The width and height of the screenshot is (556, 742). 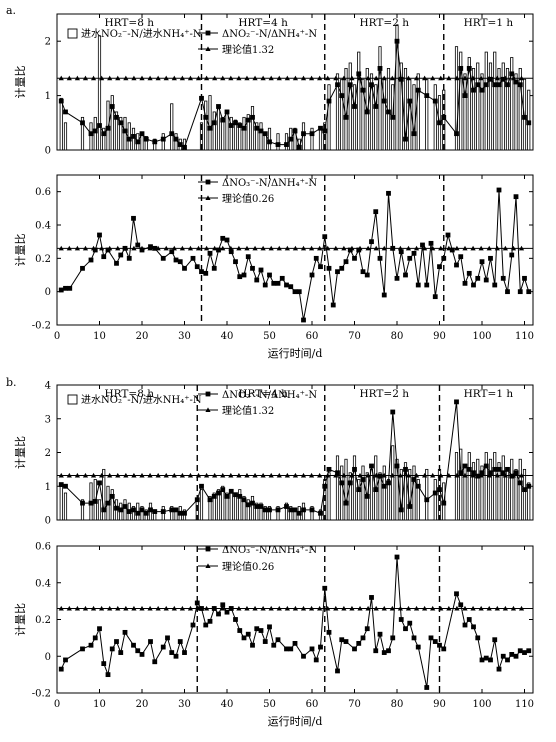 I want to click on legend-line-marker, so click(x=208, y=182).